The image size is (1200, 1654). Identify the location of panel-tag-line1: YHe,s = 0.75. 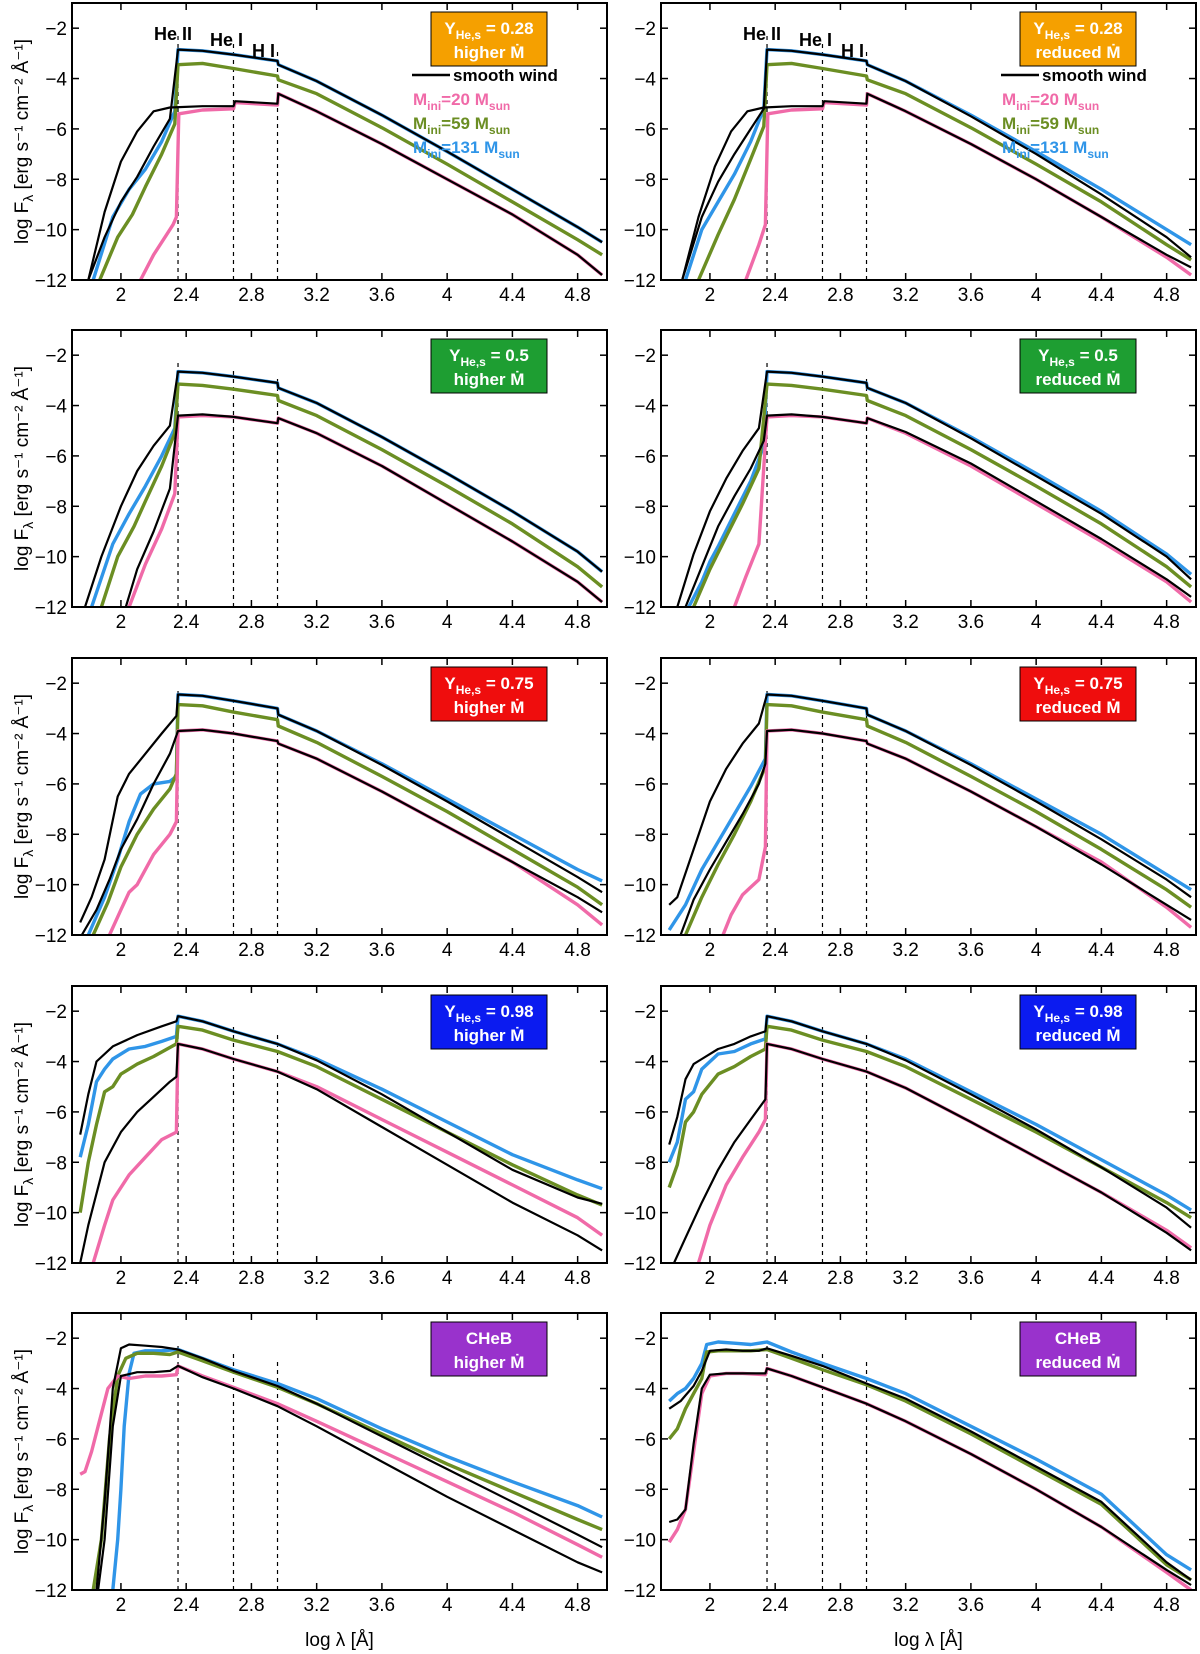
(488, 685).